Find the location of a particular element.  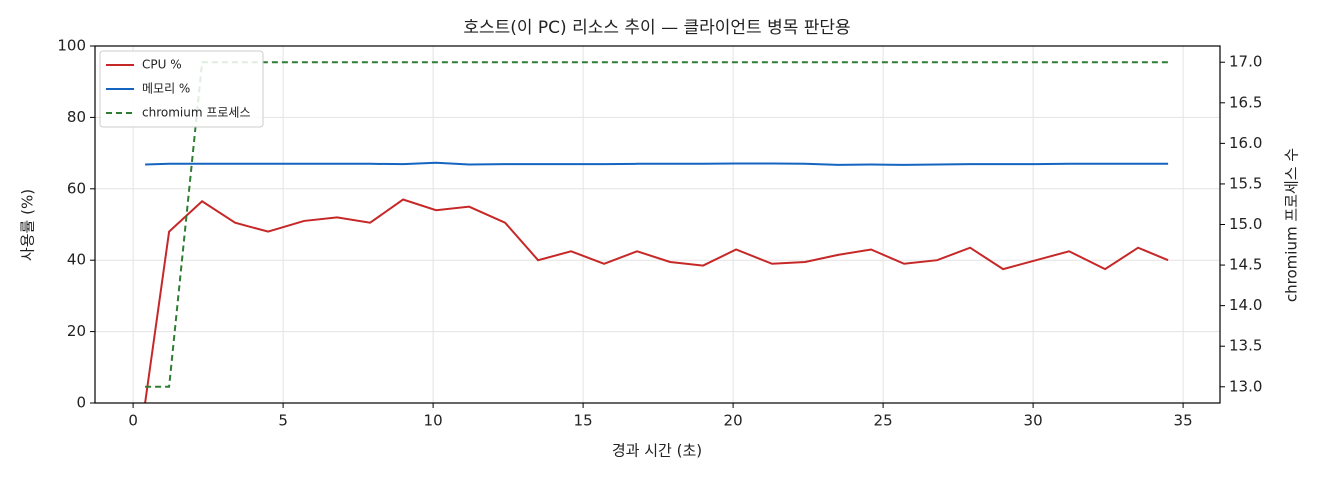

x-tick-label: 20 is located at coordinates (733, 421).